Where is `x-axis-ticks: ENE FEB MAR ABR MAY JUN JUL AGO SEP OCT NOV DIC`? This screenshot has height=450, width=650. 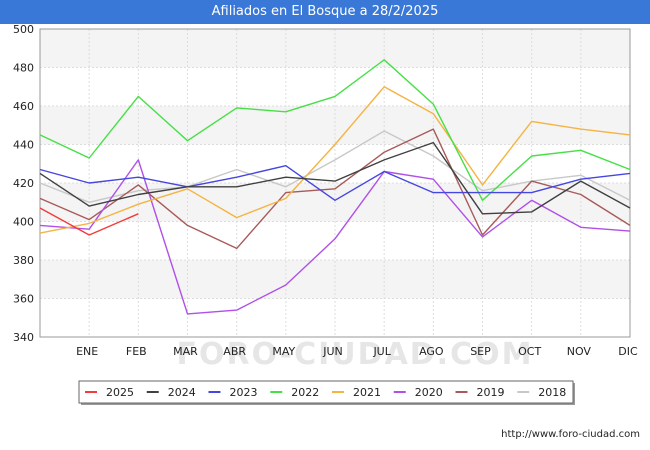 x-axis-ticks: ENE FEB MAR ABR MAY JUN JUL AGO SEP OCT NOV DIC is located at coordinates (357, 351).